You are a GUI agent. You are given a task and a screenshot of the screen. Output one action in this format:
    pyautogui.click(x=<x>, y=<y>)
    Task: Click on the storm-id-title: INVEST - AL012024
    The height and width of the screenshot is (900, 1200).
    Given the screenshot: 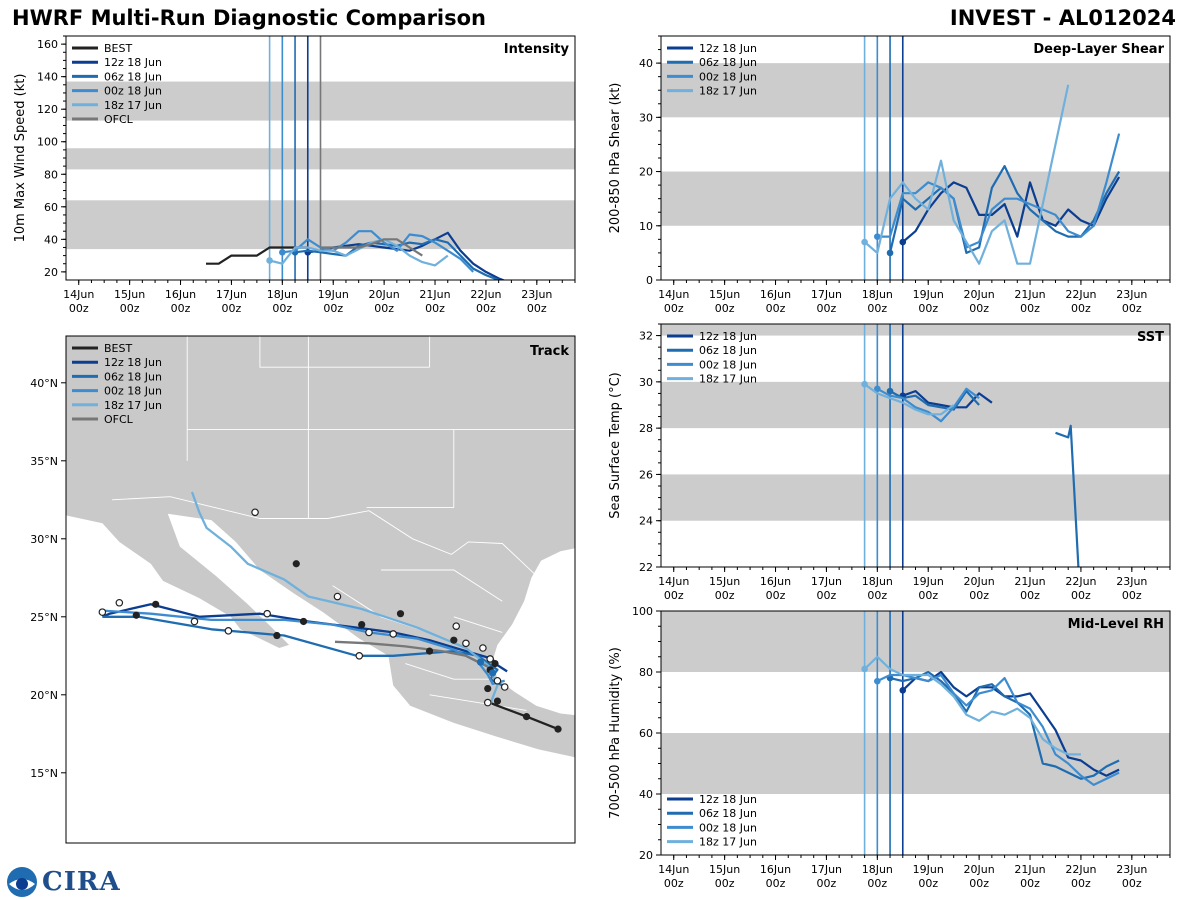 What is the action you would take?
    pyautogui.click(x=1062, y=18)
    